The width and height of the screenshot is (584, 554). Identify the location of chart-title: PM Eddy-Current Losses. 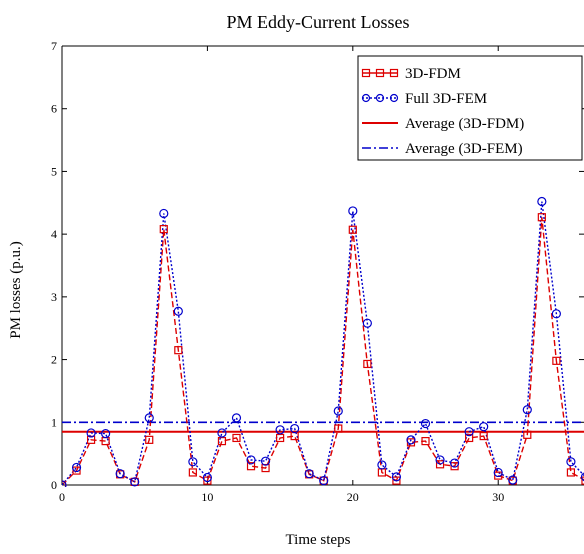
(318, 22).